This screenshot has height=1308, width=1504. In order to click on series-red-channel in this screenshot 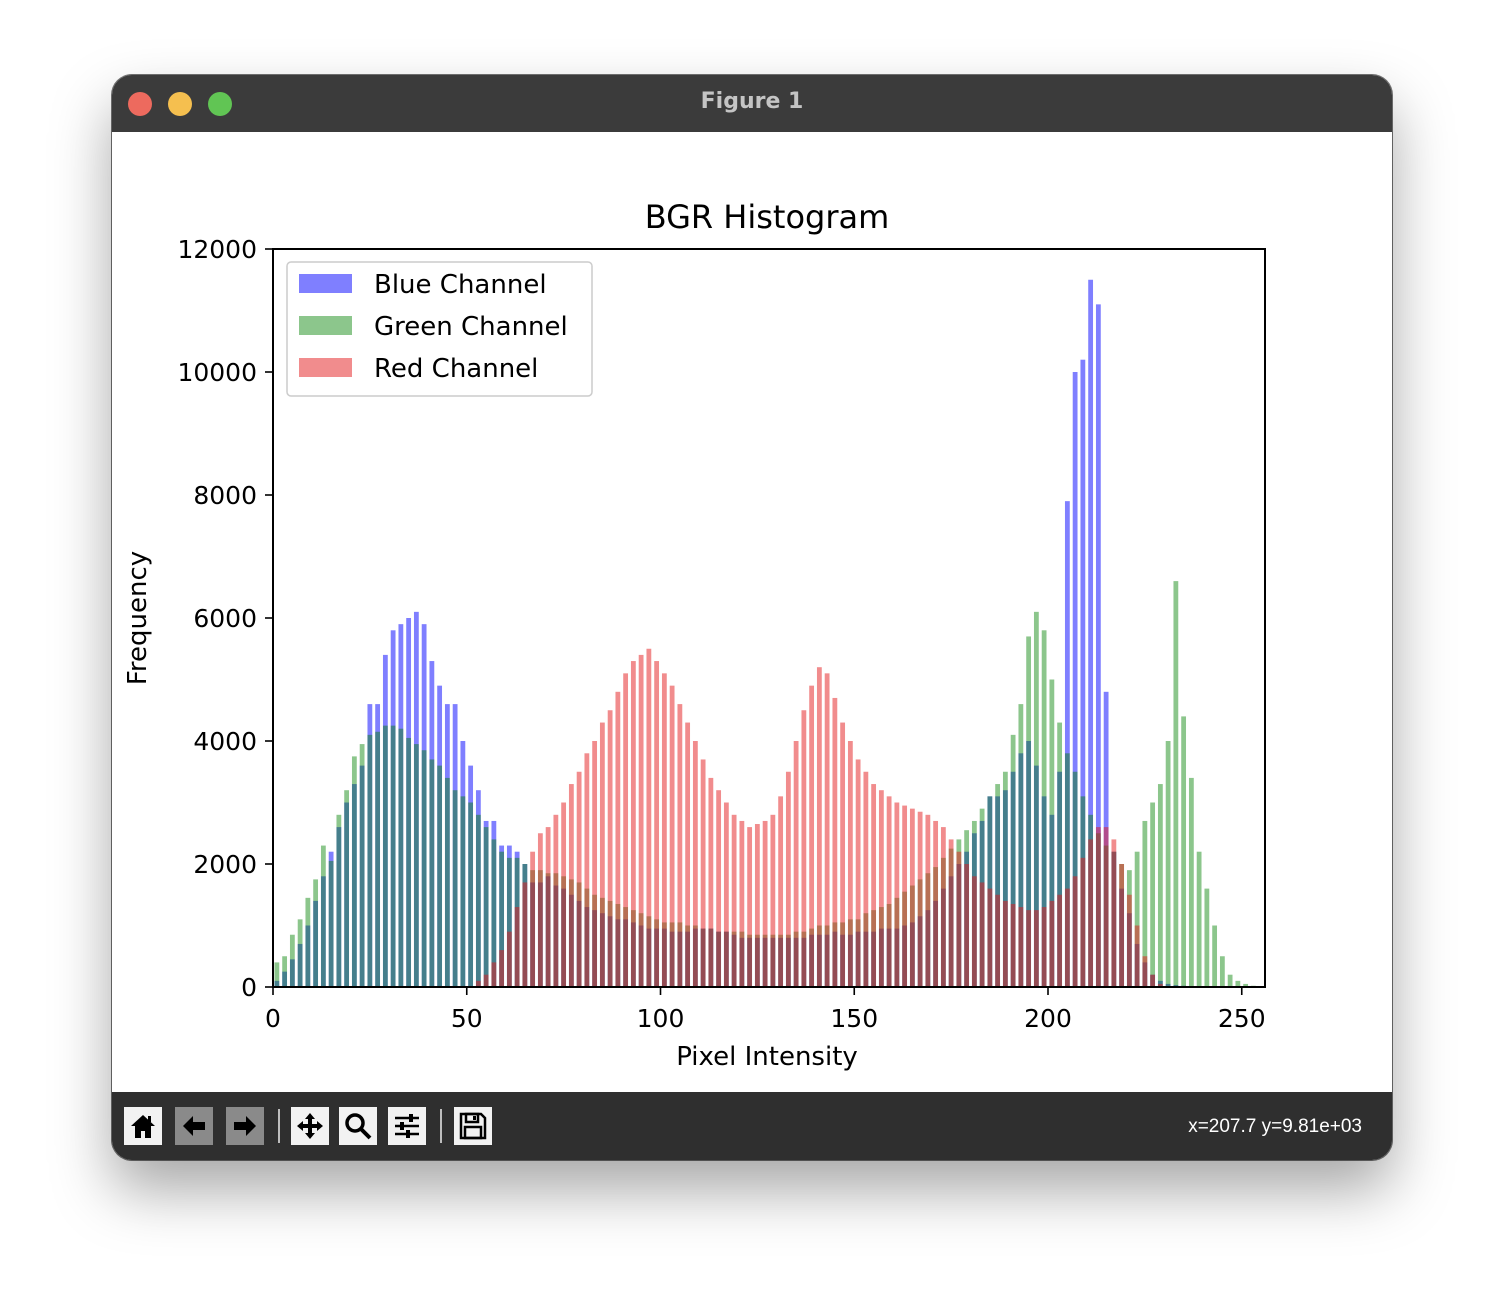, I will do `click(819, 818)`.